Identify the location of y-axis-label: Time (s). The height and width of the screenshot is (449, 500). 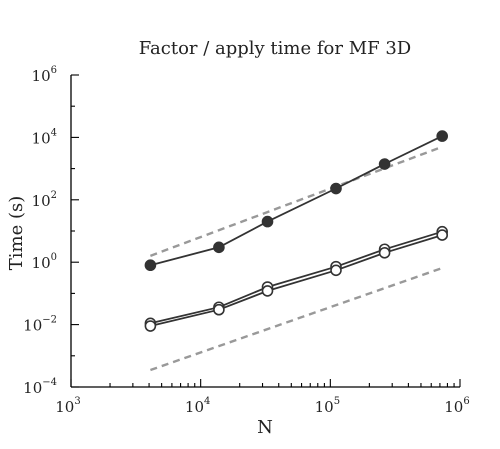
(16, 233).